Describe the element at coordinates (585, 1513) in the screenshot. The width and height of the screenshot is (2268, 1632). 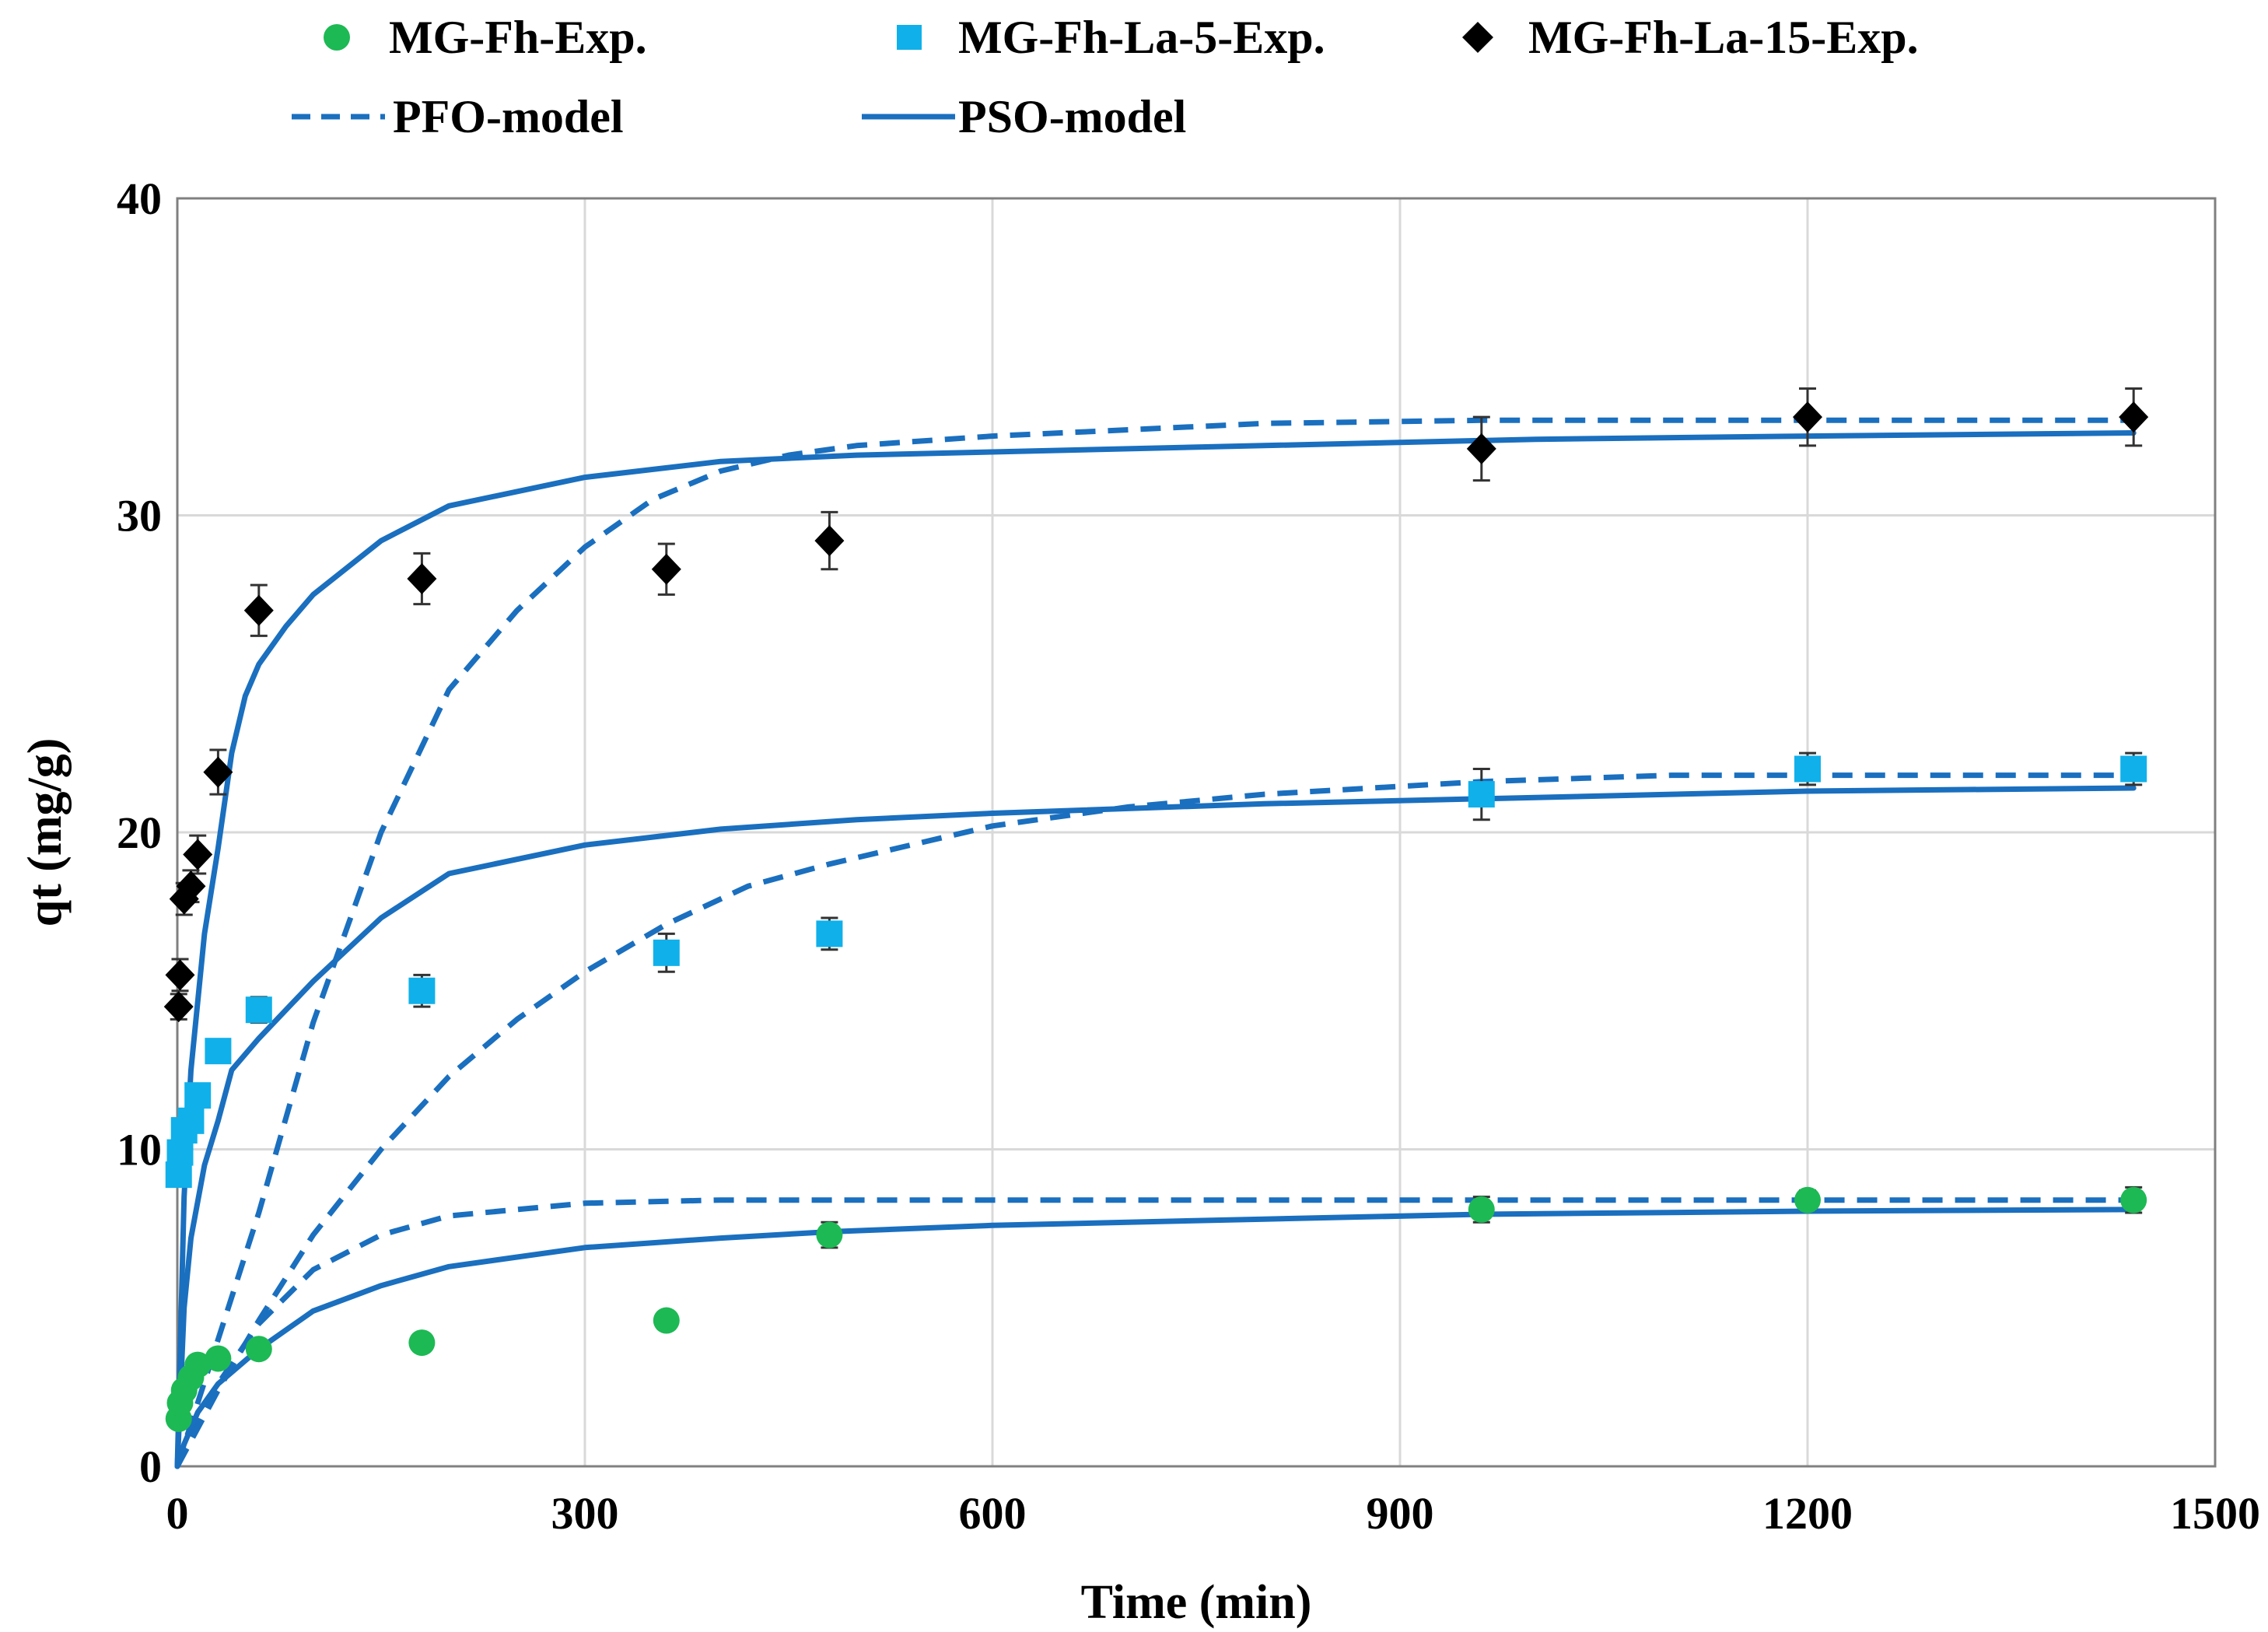
I see `x-tick-label: 300` at that location.